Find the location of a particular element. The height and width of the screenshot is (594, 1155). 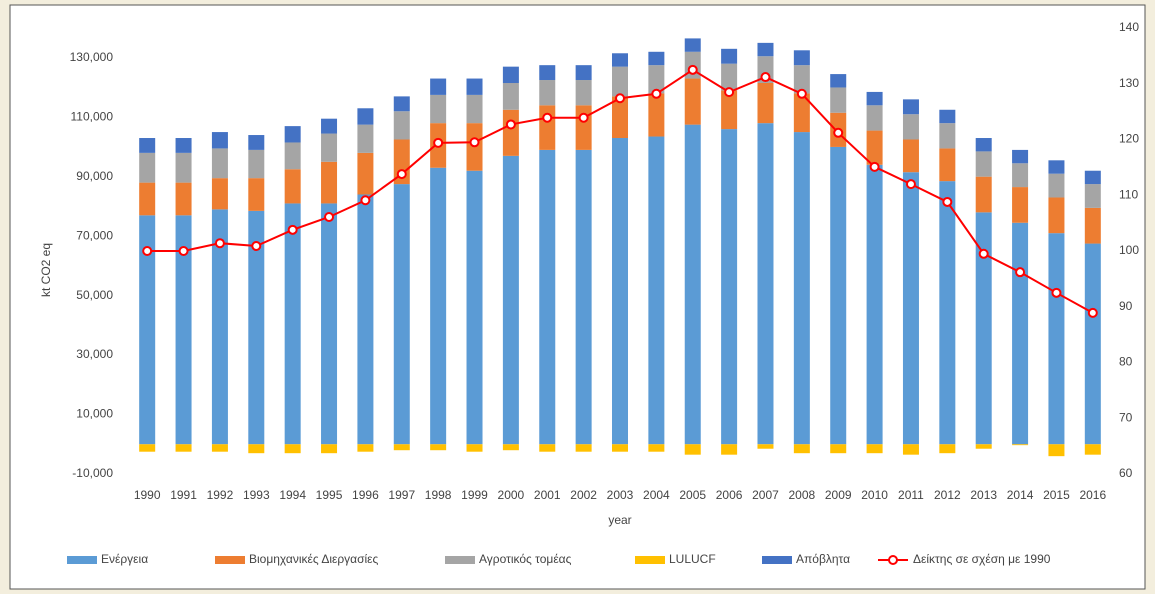

x-tick-label: 2008 is located at coordinates (802, 495).